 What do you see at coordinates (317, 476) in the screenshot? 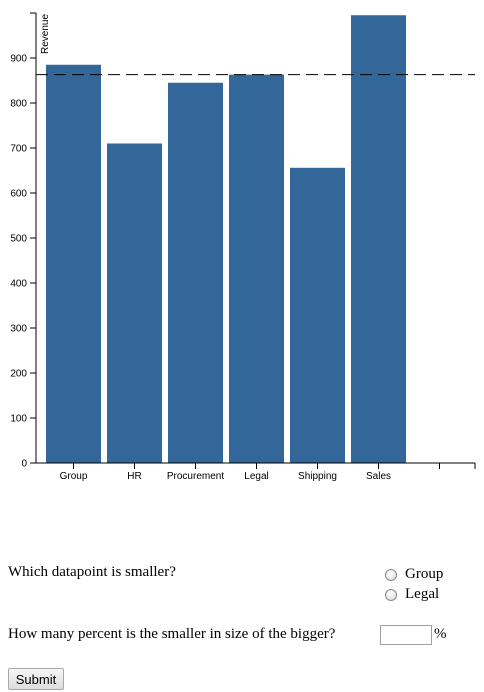
I see `x-tick-label: Shipping` at bounding box center [317, 476].